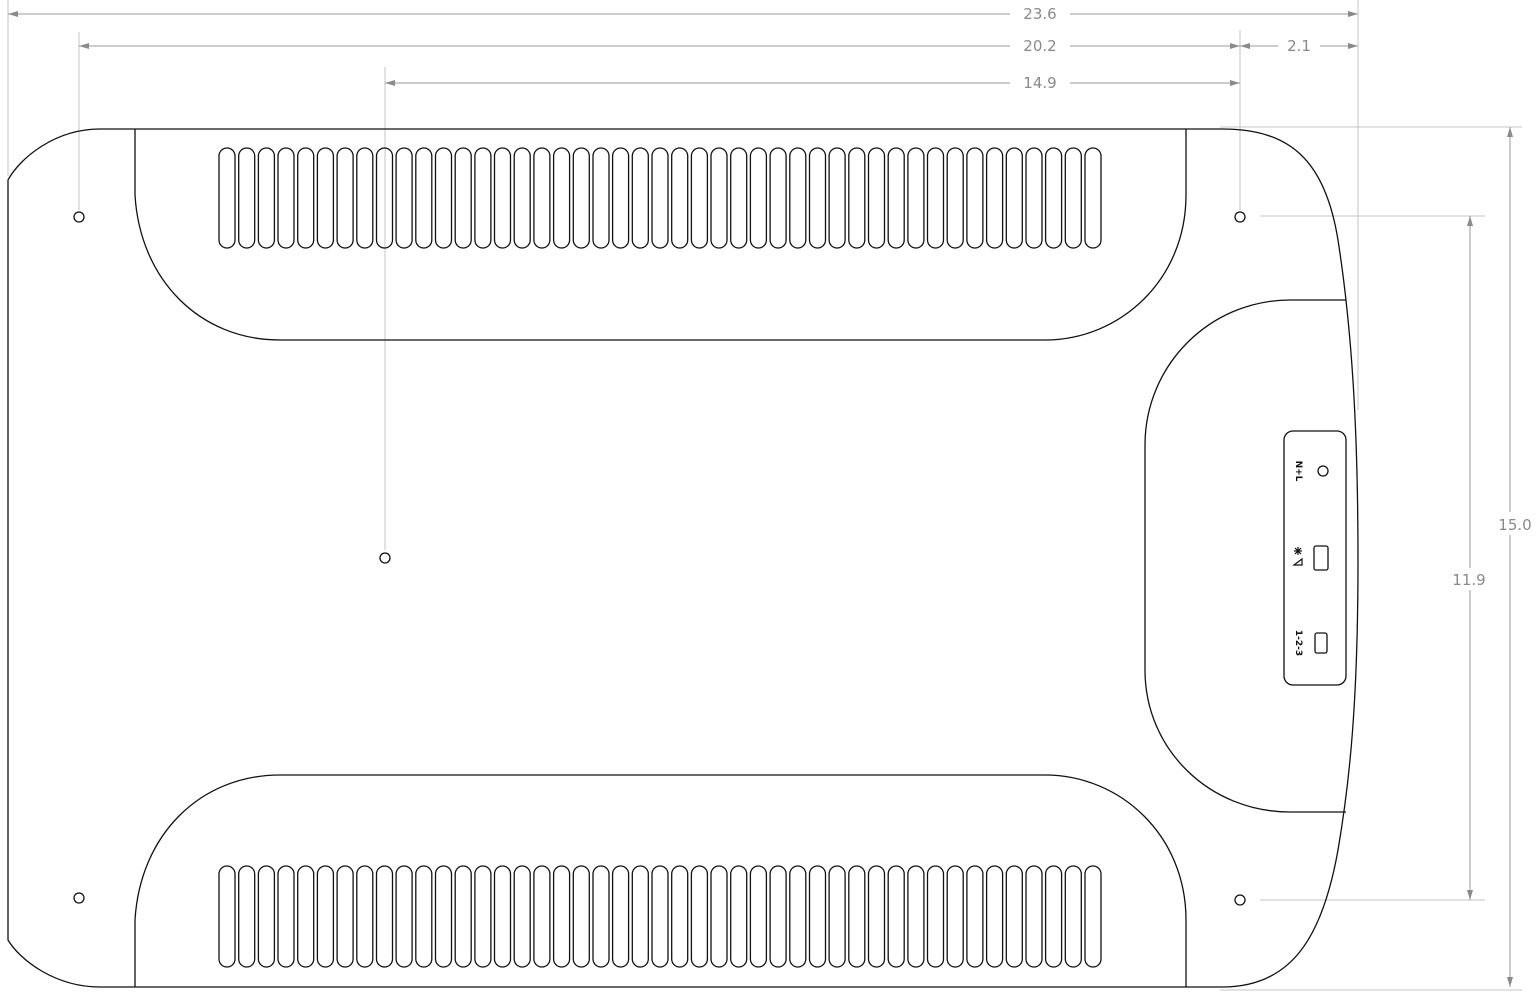 This screenshot has width=1536, height=997. Describe the element at coordinates (1468, 580) in the screenshot. I see `dimension-label: 11.9` at that location.